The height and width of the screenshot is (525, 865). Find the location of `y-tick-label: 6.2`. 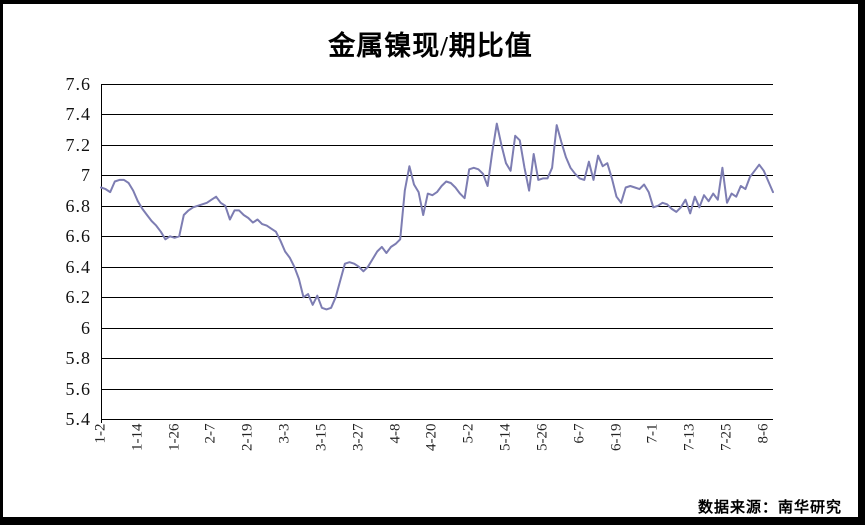

y-tick-label: 6.2 is located at coordinates (78, 297).